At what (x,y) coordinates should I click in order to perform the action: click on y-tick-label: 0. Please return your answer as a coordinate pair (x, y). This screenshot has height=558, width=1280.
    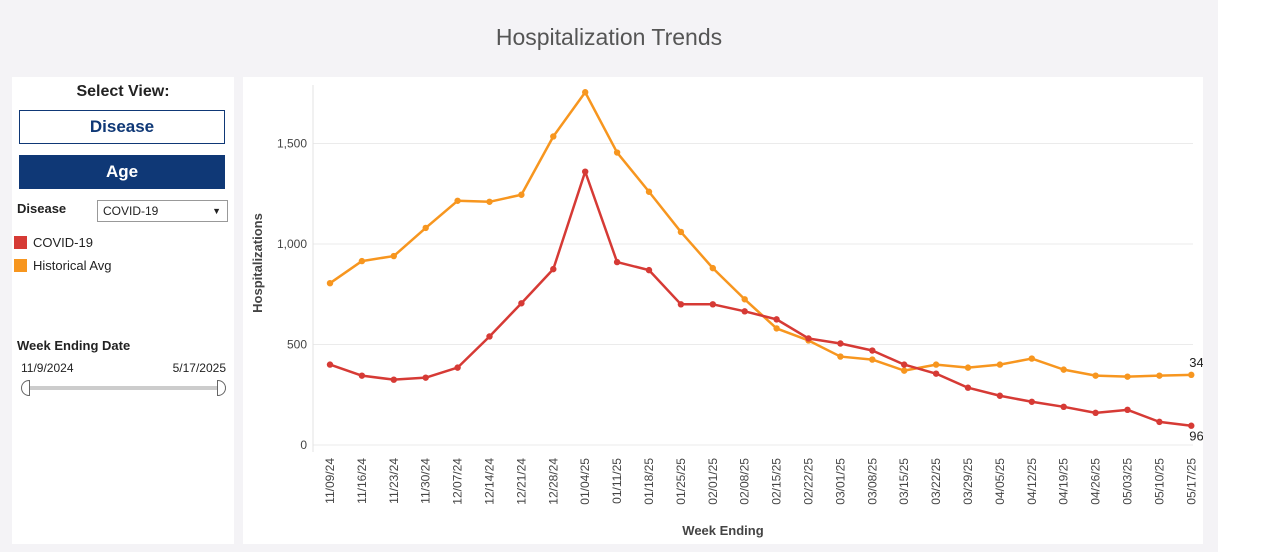
    Looking at the image, I should click on (303, 445).